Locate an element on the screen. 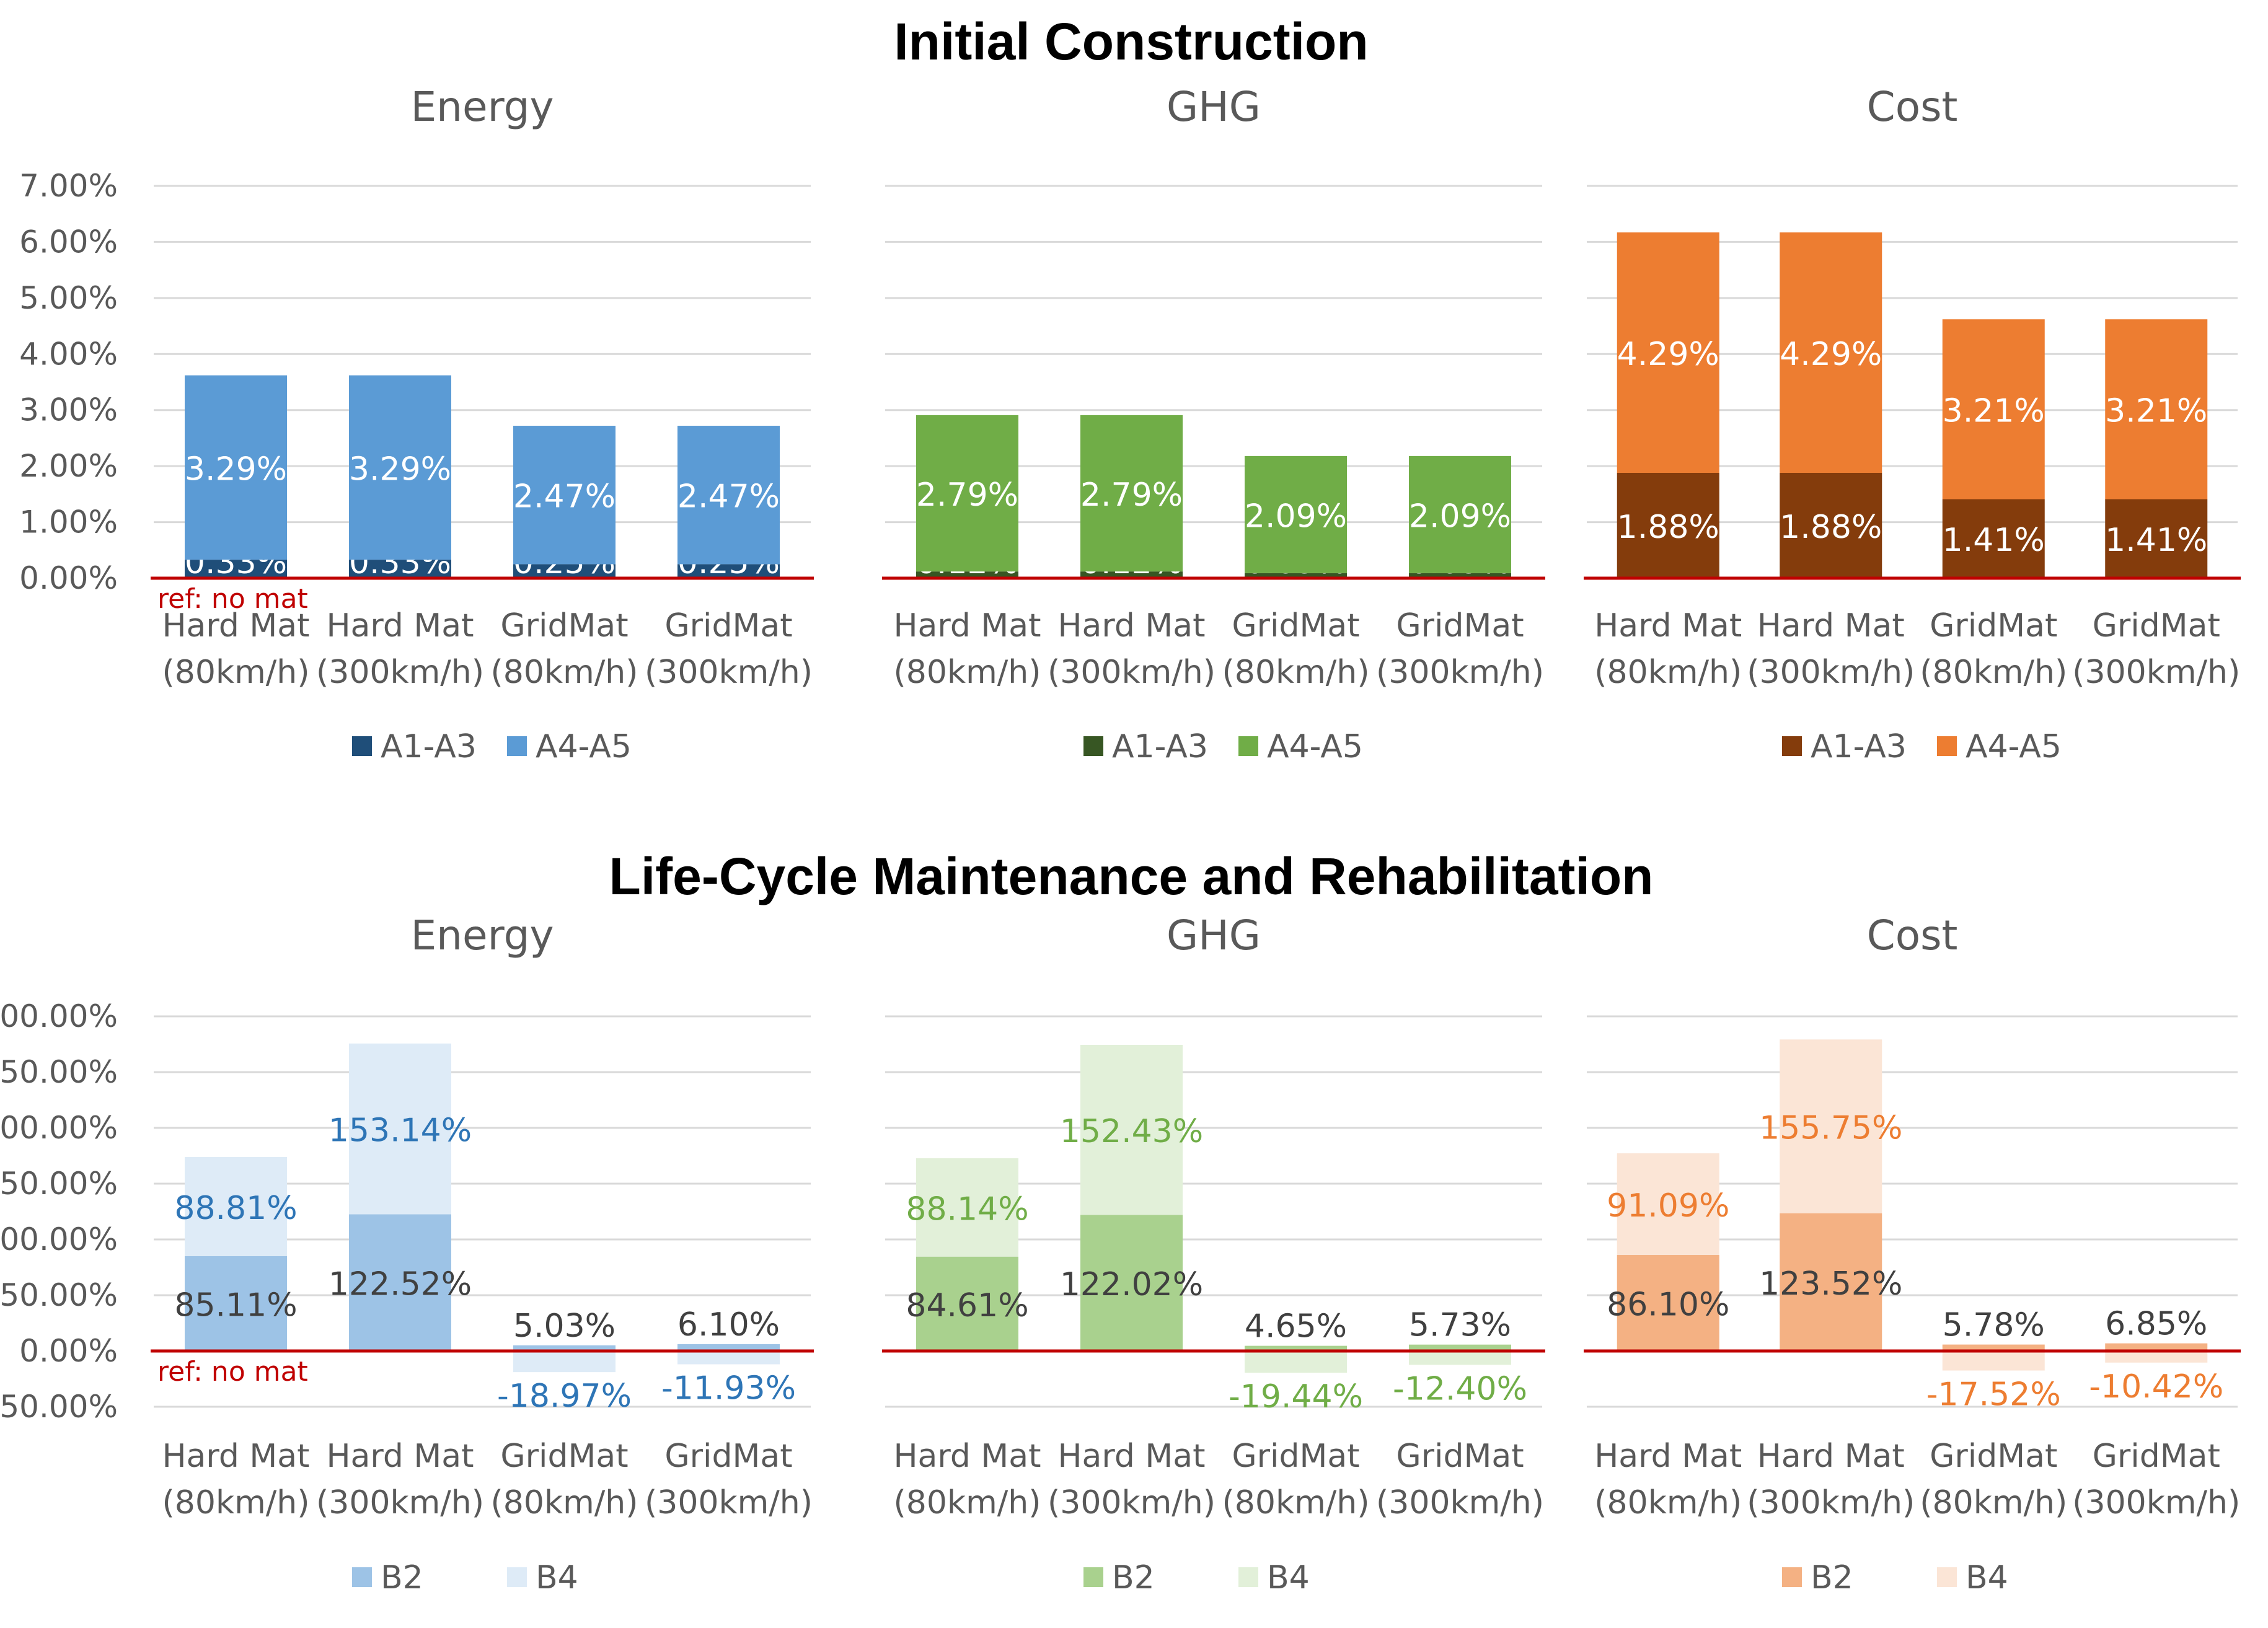  data-label-lifecycle-ghg: 4.65% is located at coordinates (1296, 1326).